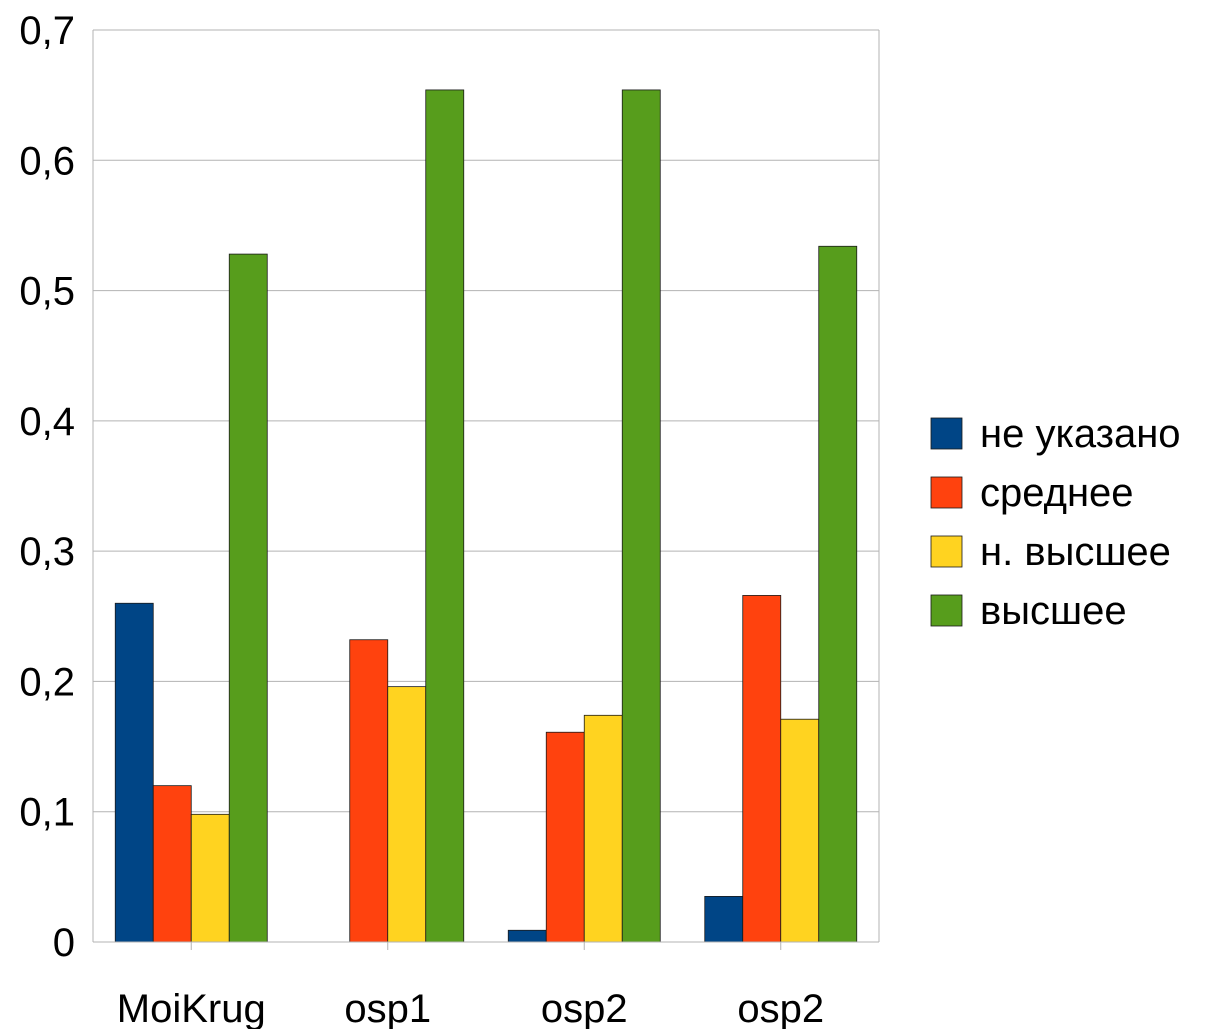 The height and width of the screenshot is (1029, 1219). What do you see at coordinates (47, 422) in the screenshot?
I see `y-tick-label: 0,4` at bounding box center [47, 422].